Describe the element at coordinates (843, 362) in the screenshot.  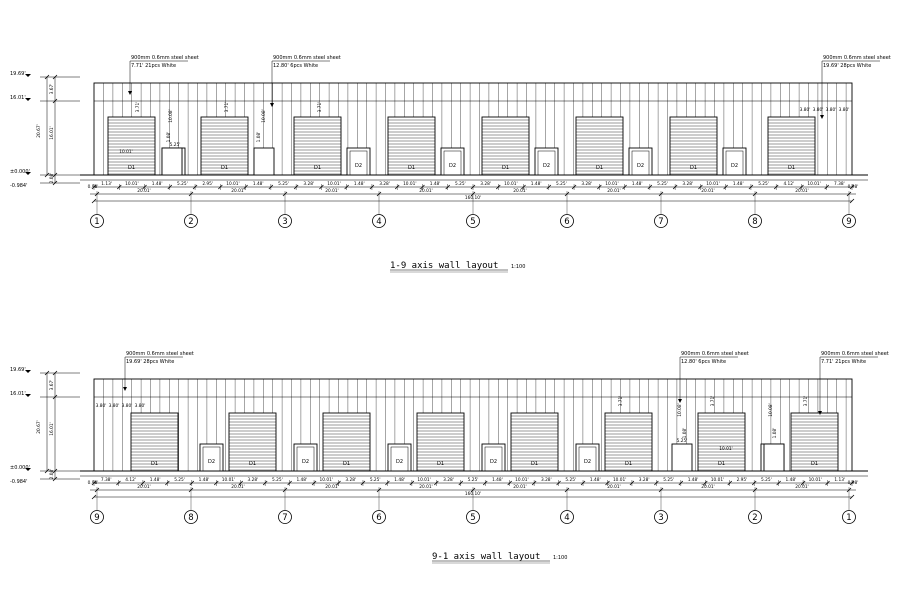
I see `callout-line2: 7.71' 21pcs White` at that location.